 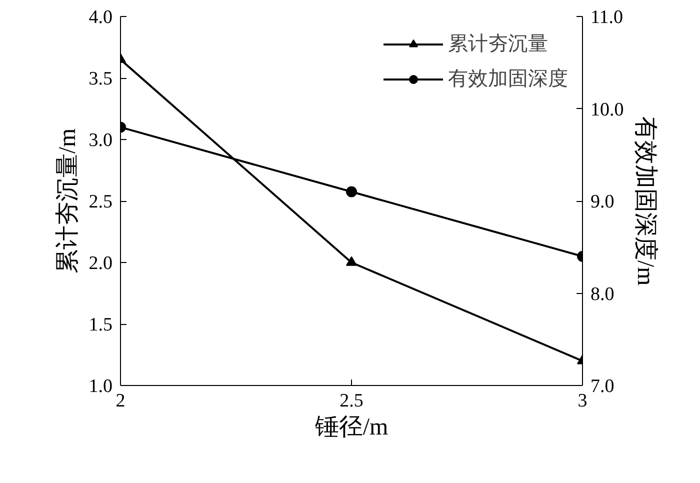 I want to click on y2-tick-label: 9.0, so click(x=602, y=202).